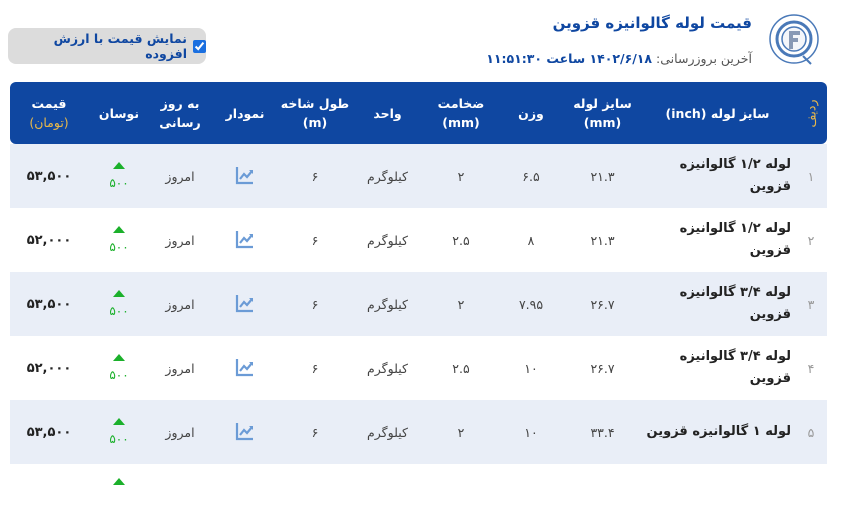  Describe the element at coordinates (811, 240) in the screenshot. I see `row-index: ۲` at that location.